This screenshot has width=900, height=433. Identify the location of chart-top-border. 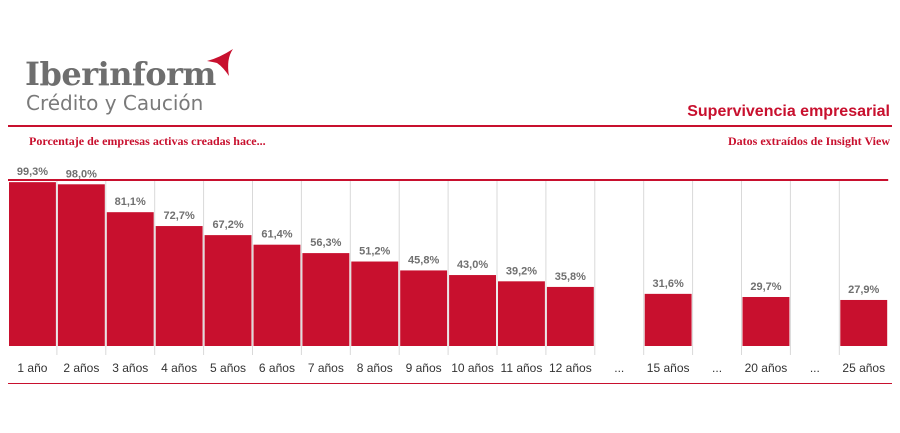
(448, 180).